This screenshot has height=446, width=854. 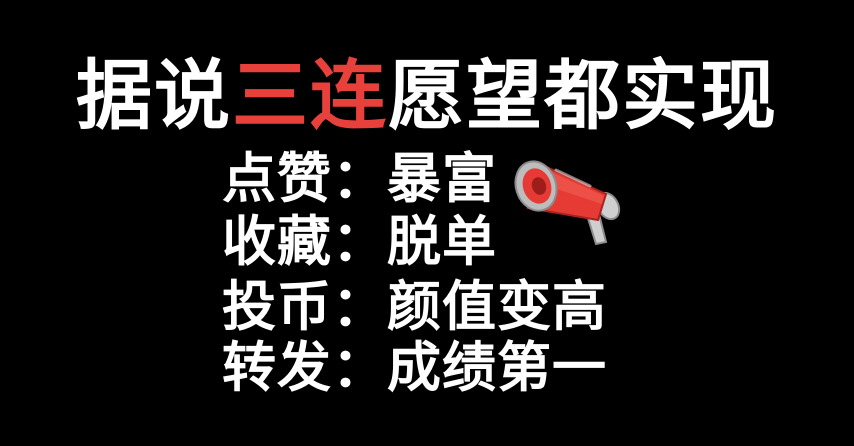 What do you see at coordinates (497, 306) in the screenshot?
I see `wish-text-coin: 颜值变高` at bounding box center [497, 306].